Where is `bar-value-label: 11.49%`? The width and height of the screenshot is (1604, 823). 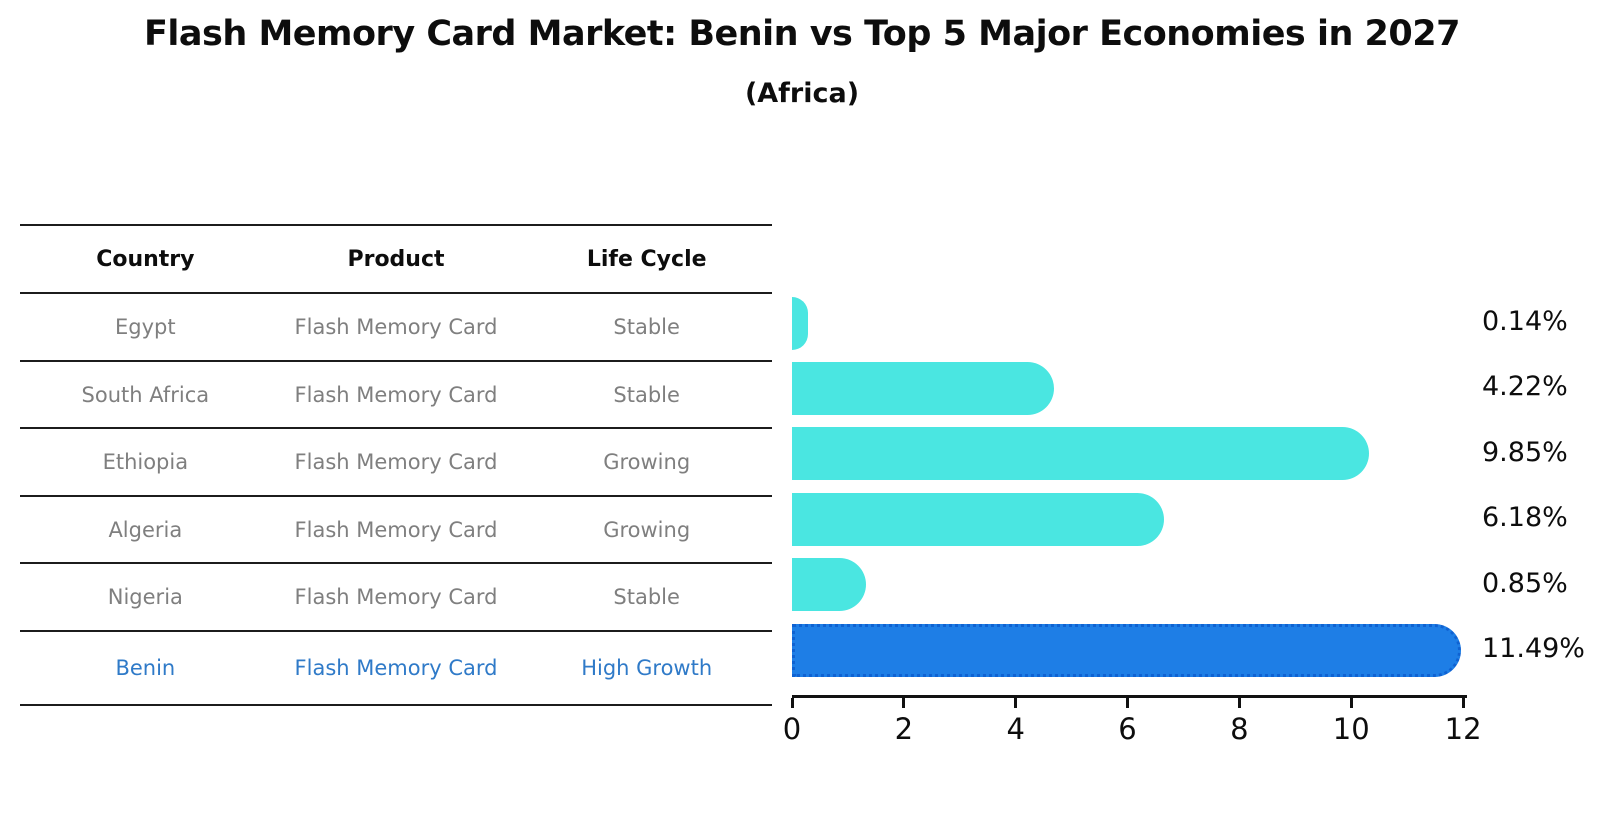 bar-value-label: 11.49% is located at coordinates (1533, 648).